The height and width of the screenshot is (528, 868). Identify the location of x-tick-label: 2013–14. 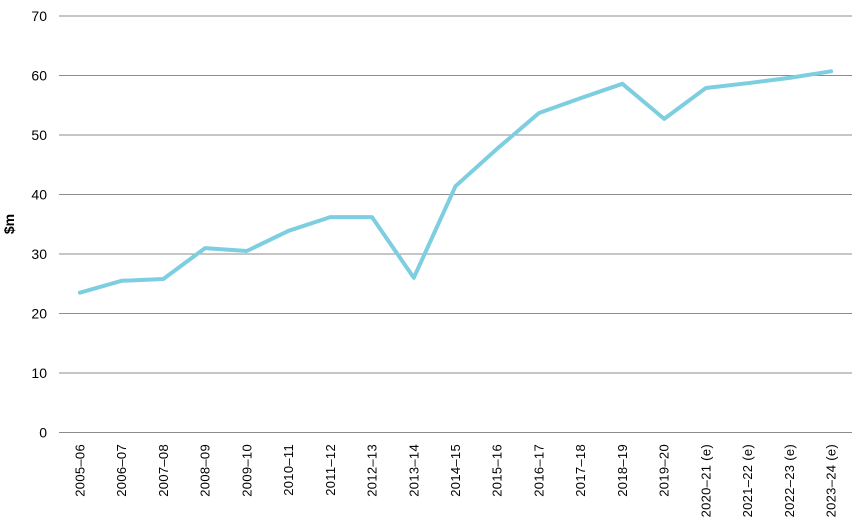
(413, 470).